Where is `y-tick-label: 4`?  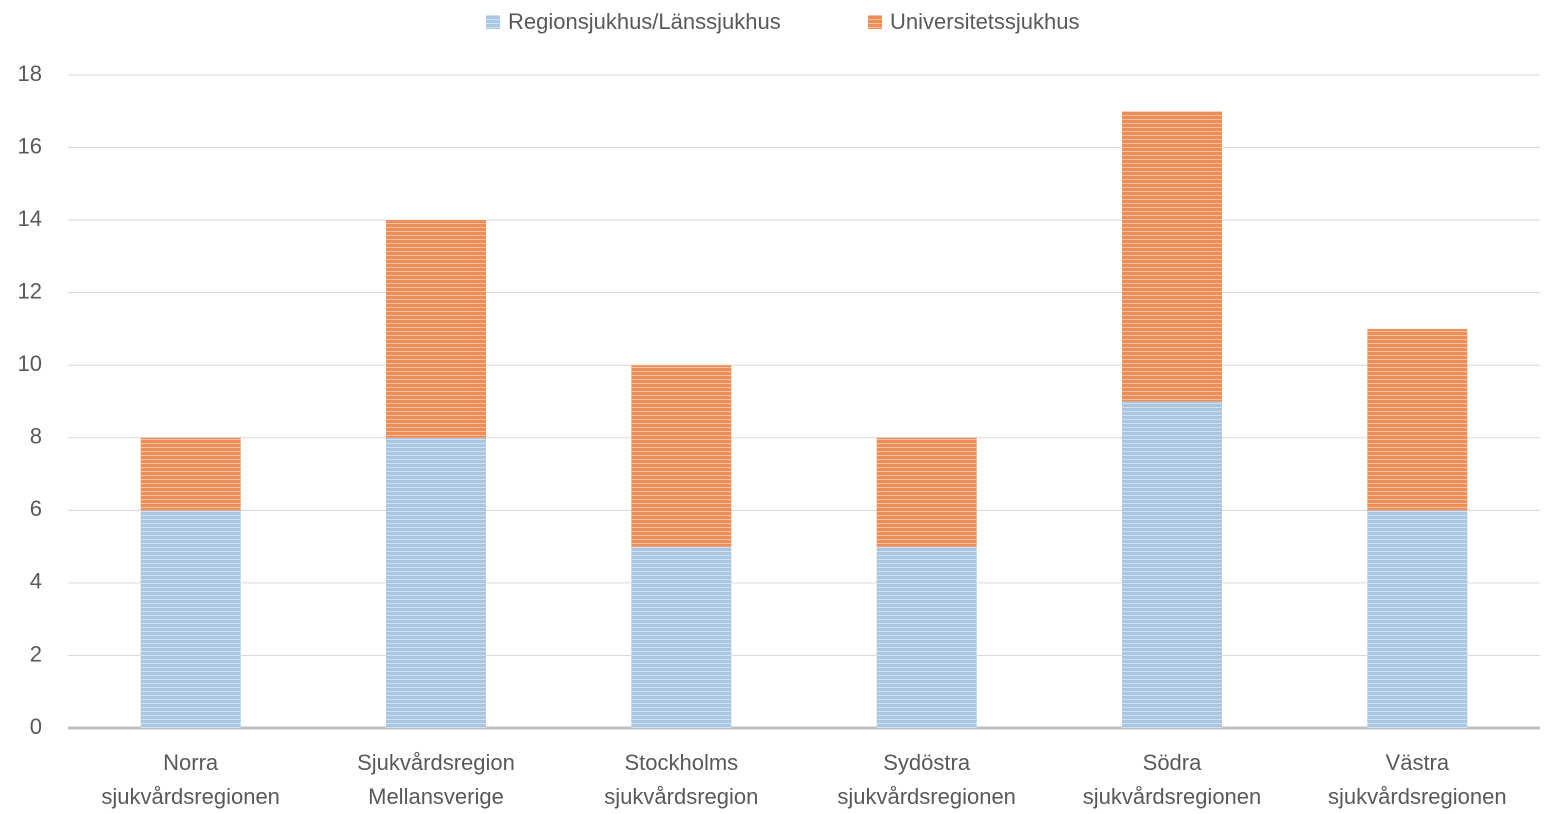 y-tick-label: 4 is located at coordinates (36, 581).